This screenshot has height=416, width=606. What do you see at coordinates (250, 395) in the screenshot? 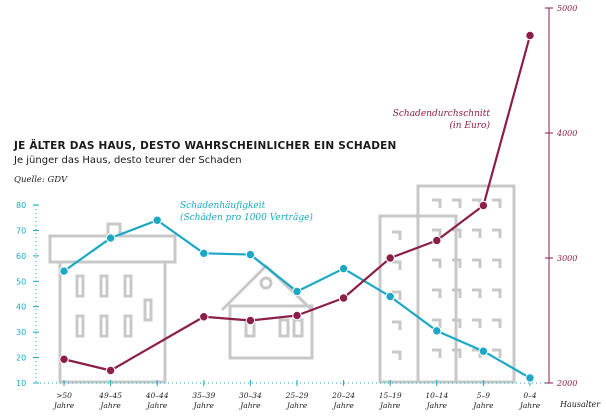
I see `x-tick-label: 30–34` at bounding box center [250, 395].